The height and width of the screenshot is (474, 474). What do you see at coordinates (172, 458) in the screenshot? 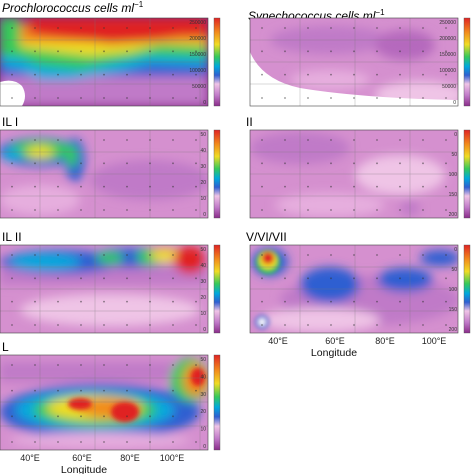
I see `x-tick-label: 100°E` at bounding box center [172, 458].